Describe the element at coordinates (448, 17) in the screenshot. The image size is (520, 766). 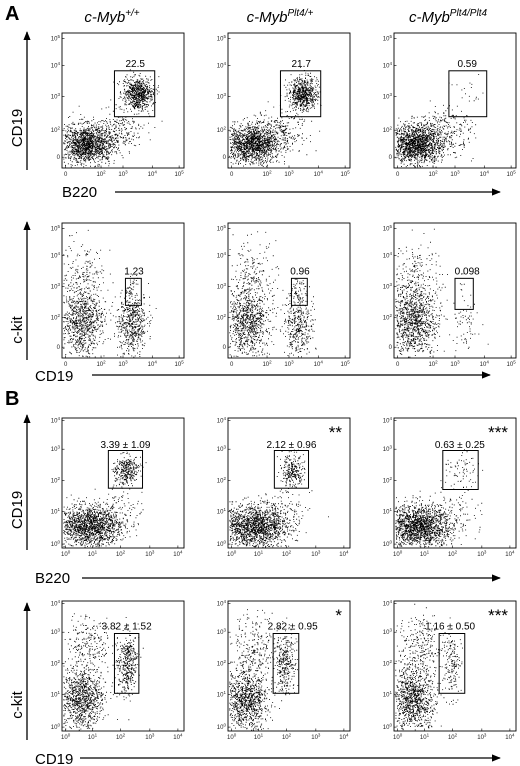
I see `column-header-homozygous: c-MybPlt4/Plt4` at that location.